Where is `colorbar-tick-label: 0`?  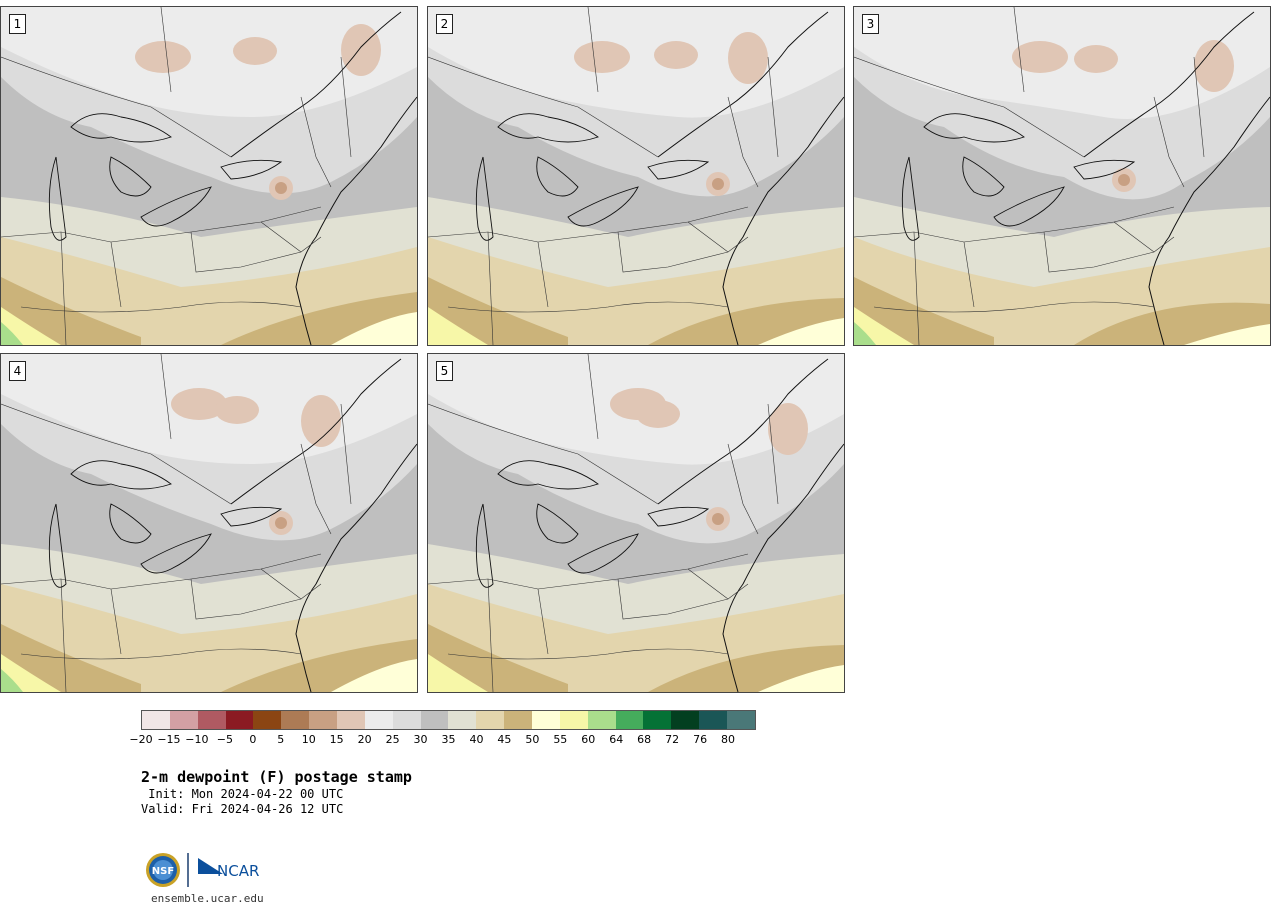
colorbar-tick-label: 0 is located at coordinates (253, 739).